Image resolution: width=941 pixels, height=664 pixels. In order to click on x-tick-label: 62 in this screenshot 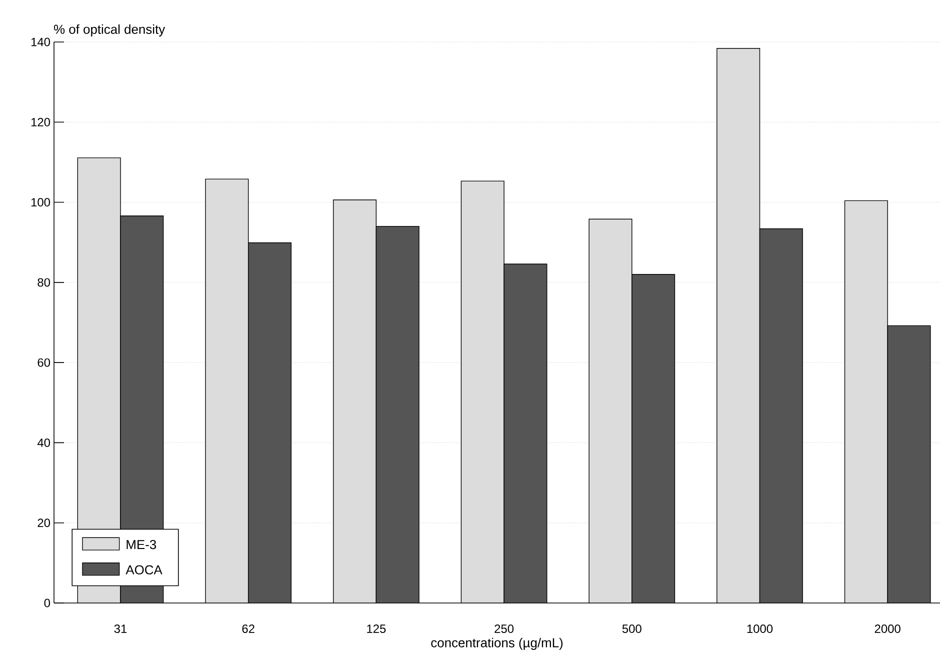, I will do `click(248, 628)`.